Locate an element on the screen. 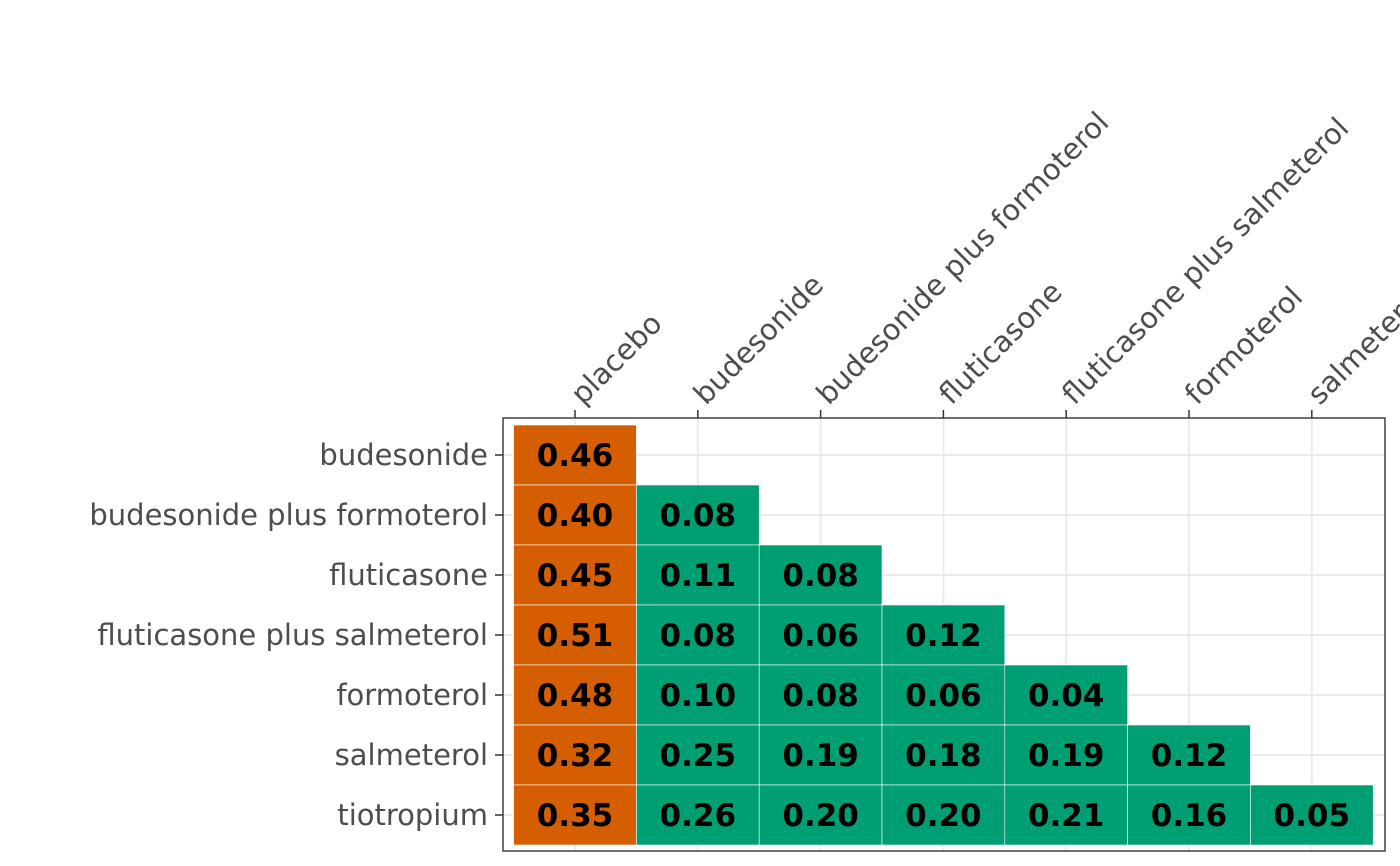 Image resolution: width=1400 pixels, height=866 pixels. cell-value-label: 0.10 is located at coordinates (698, 696).